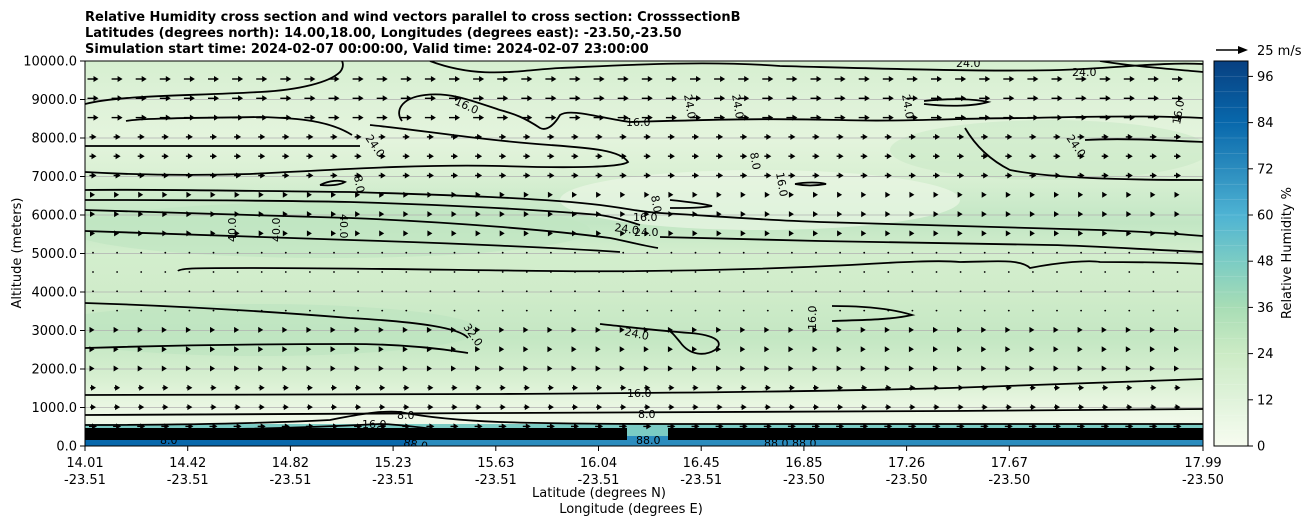 The image size is (1304, 526). I want to click on contour-label-24-i: 24.0, so click(646, 232).